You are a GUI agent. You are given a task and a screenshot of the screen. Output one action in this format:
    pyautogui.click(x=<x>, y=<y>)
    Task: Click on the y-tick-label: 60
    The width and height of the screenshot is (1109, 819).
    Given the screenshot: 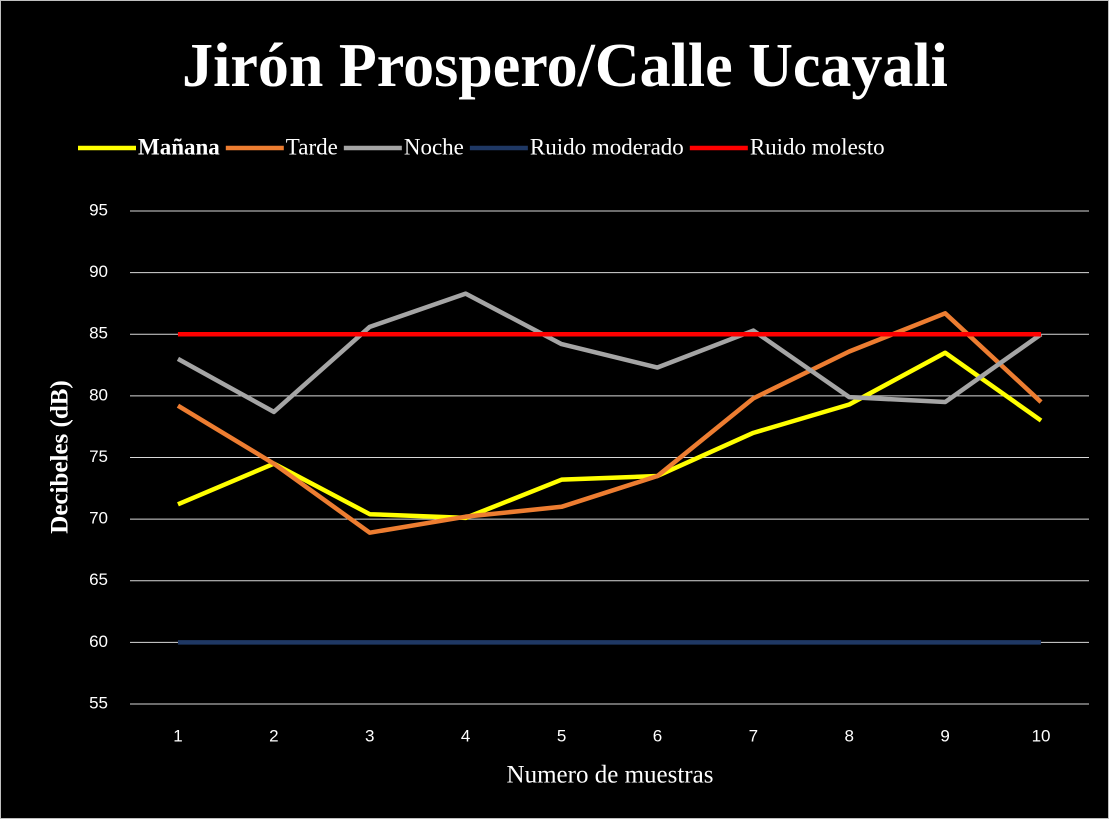 What is the action you would take?
    pyautogui.click(x=98, y=641)
    